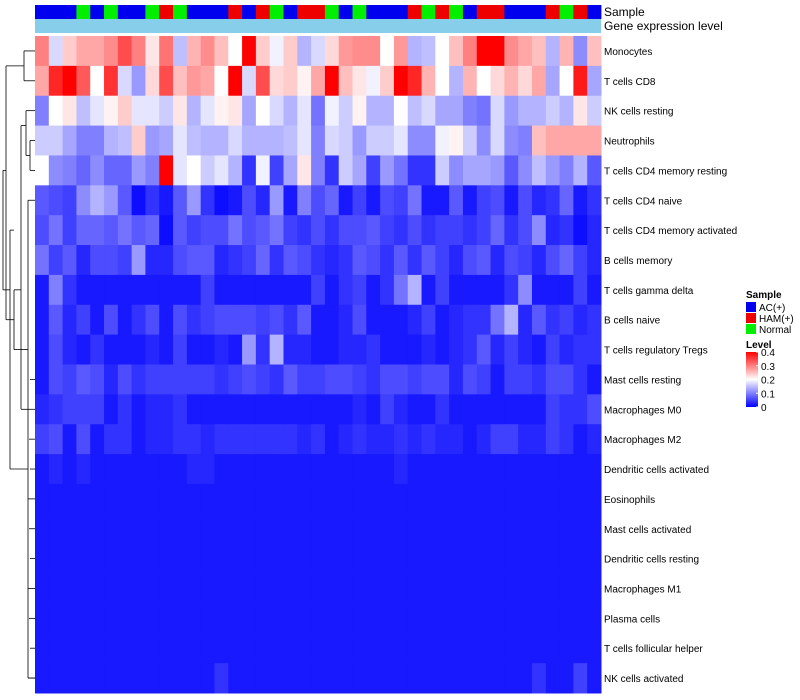 This screenshot has height=700, width=800. What do you see at coordinates (630, 82) in the screenshot?
I see `row-label: T cells CD8` at bounding box center [630, 82].